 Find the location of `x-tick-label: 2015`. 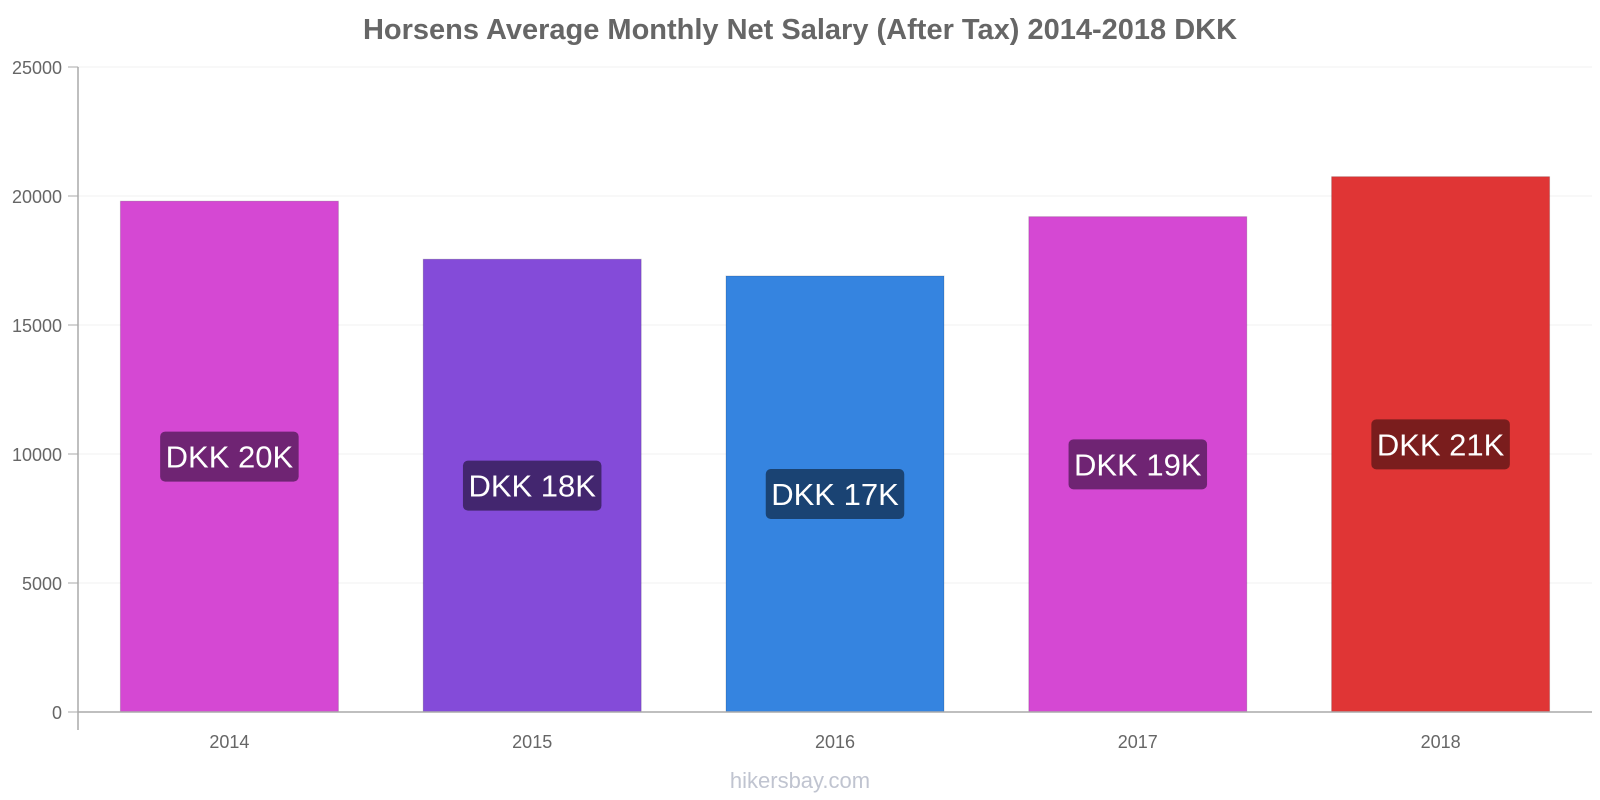

x-tick-label: 2015 is located at coordinates (532, 742).